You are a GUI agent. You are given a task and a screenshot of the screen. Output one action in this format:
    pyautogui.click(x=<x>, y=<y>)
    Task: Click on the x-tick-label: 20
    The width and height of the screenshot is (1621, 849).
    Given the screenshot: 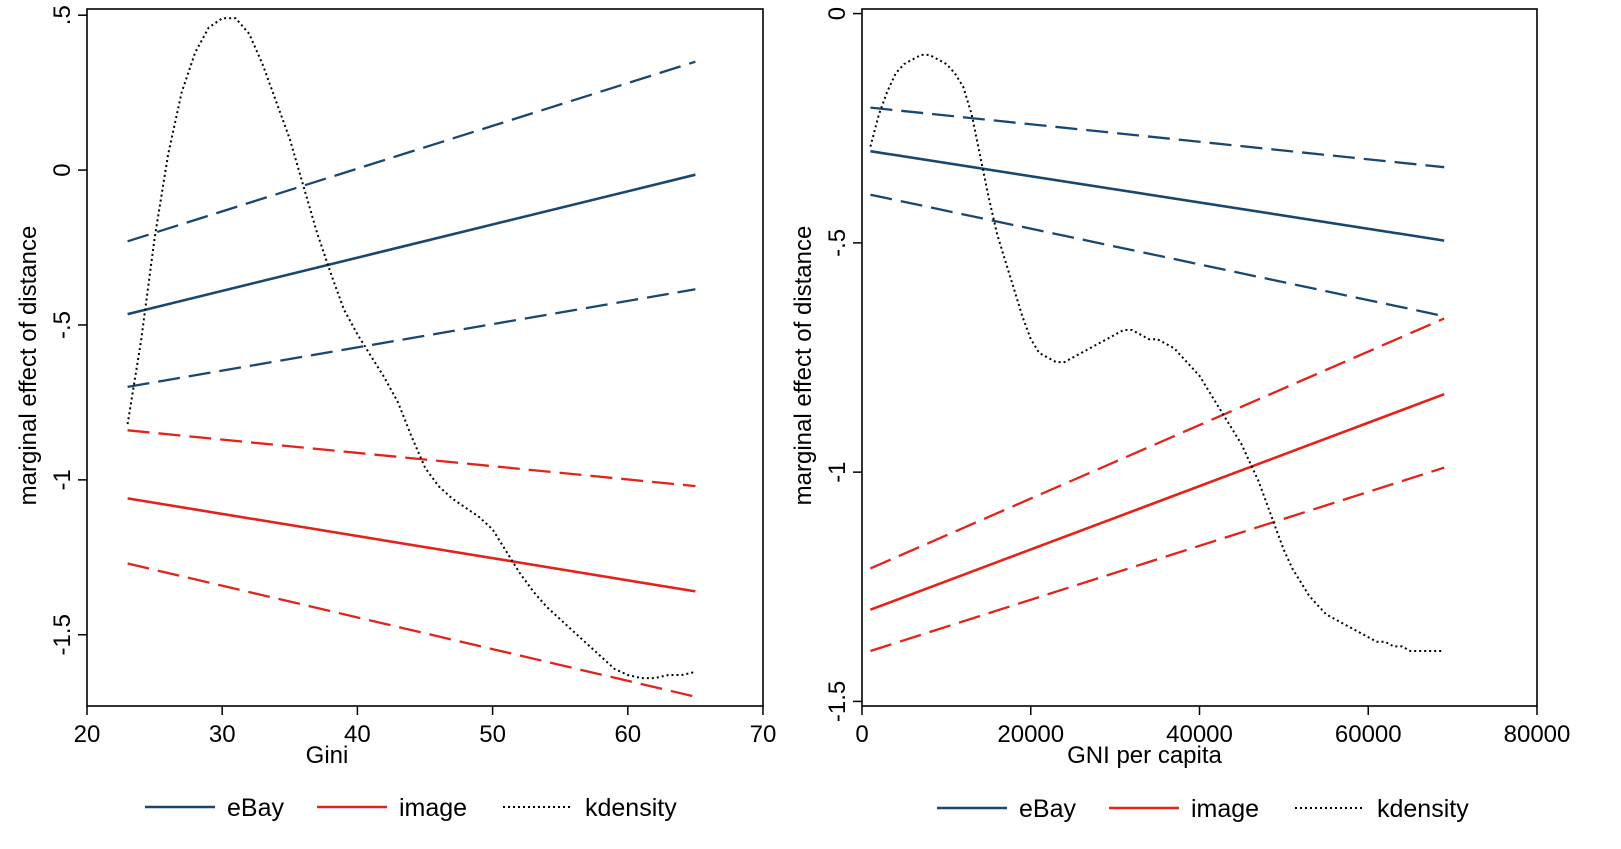 What is the action you would take?
    pyautogui.click(x=87, y=734)
    